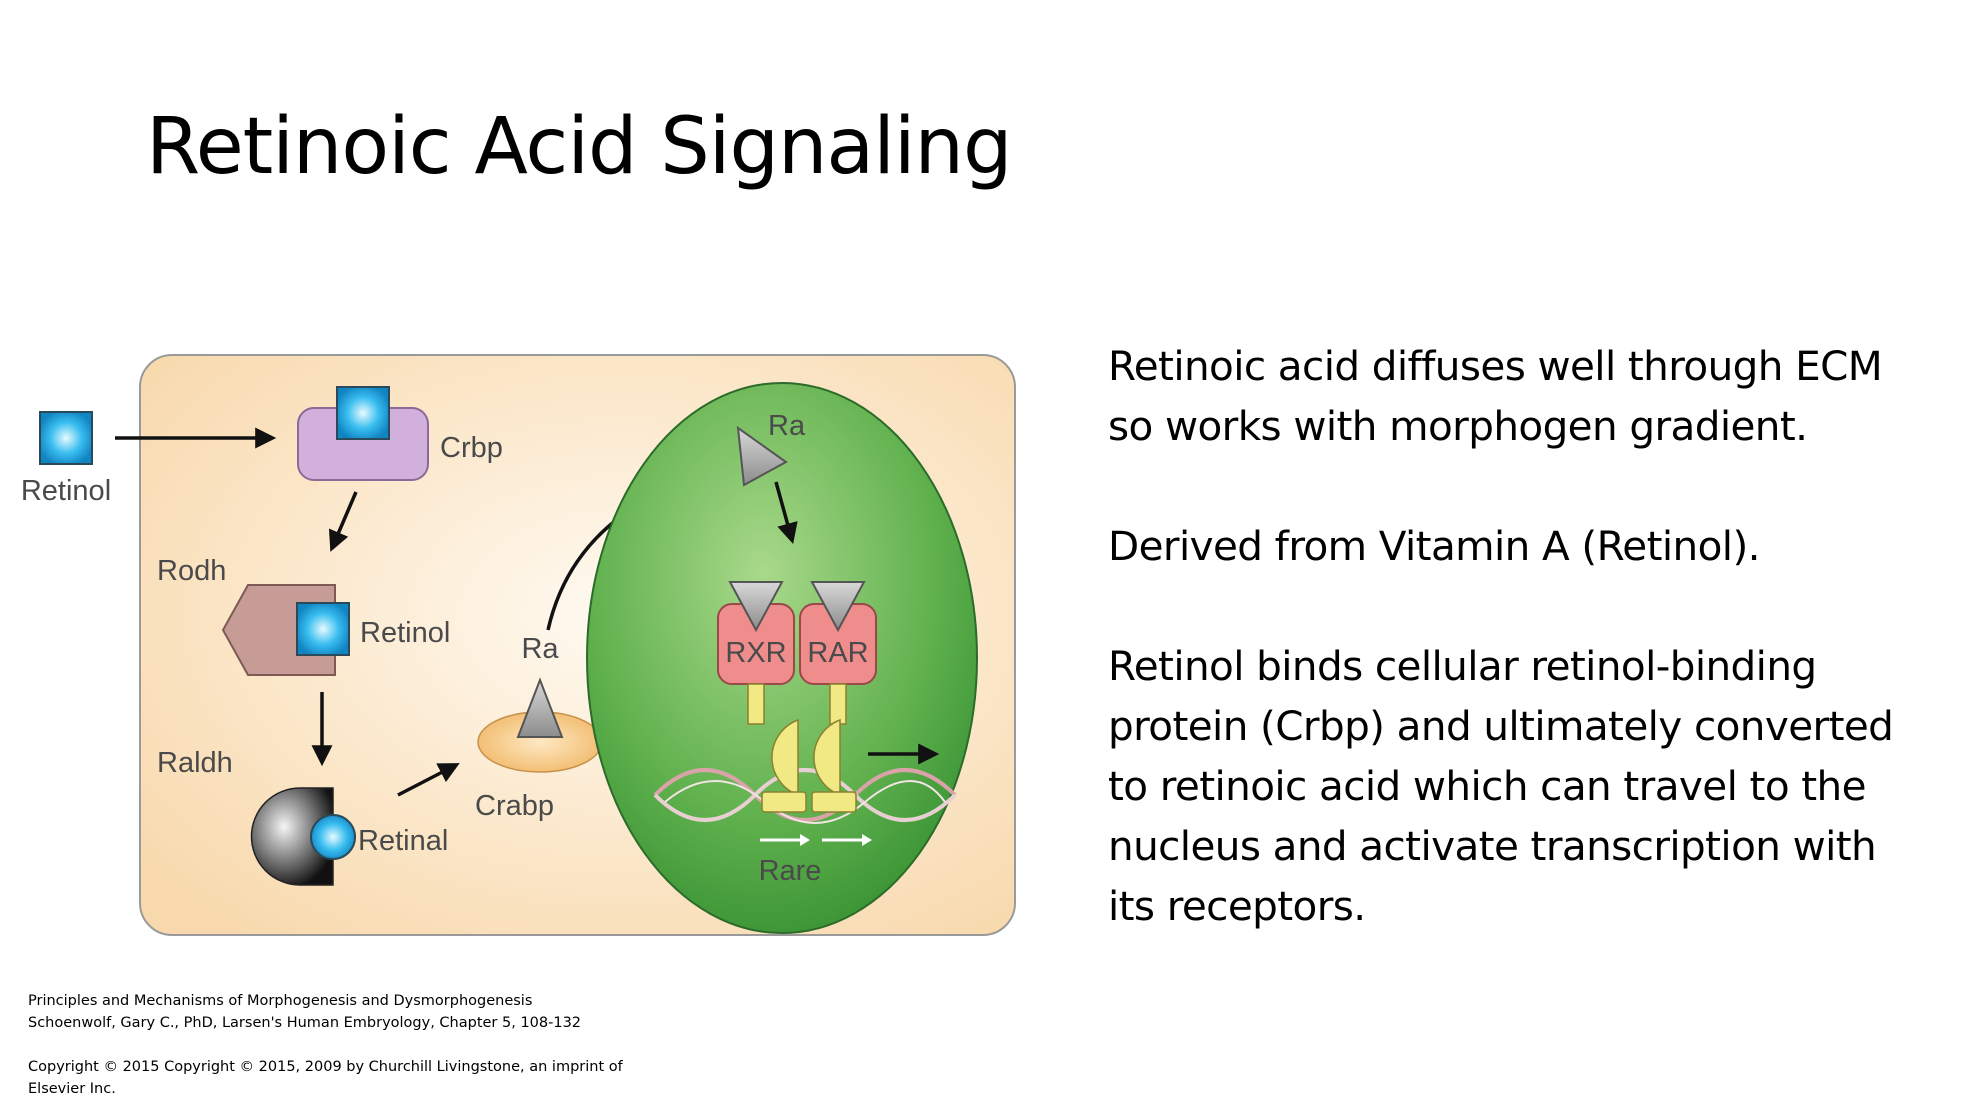  What do you see at coordinates (363, 413) in the screenshot?
I see `crbp-bound-retinol-icon` at bounding box center [363, 413].